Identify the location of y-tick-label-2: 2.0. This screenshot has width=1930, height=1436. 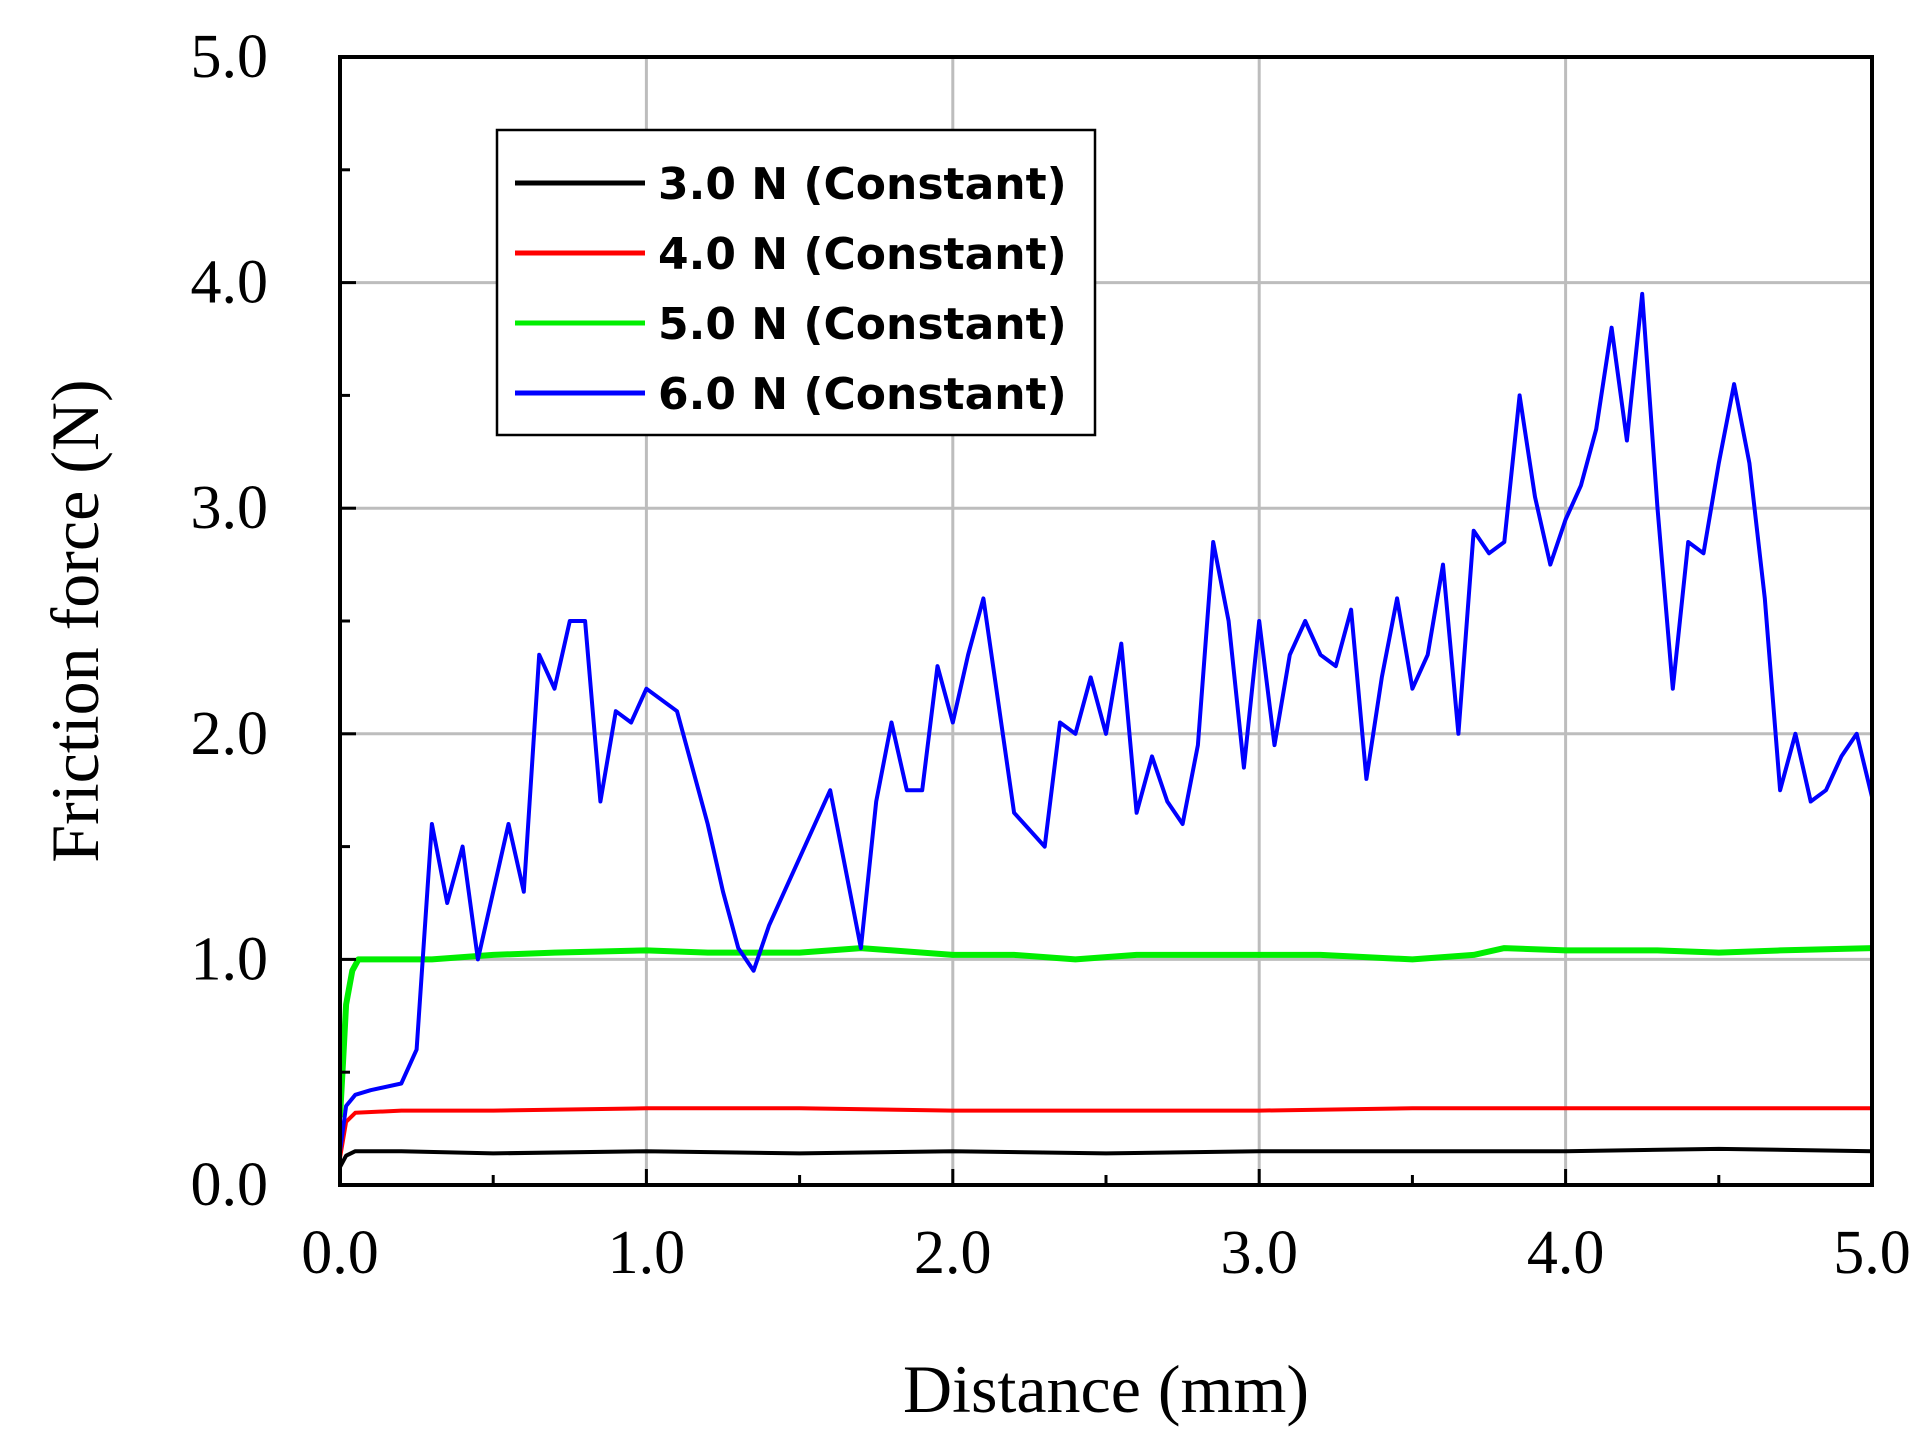
(230, 734).